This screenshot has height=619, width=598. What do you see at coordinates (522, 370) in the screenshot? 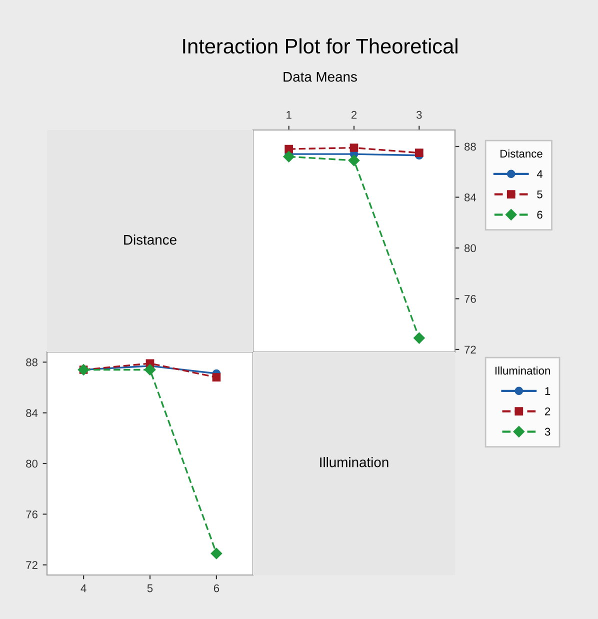
I see `legend-title: Illumination` at bounding box center [522, 370].